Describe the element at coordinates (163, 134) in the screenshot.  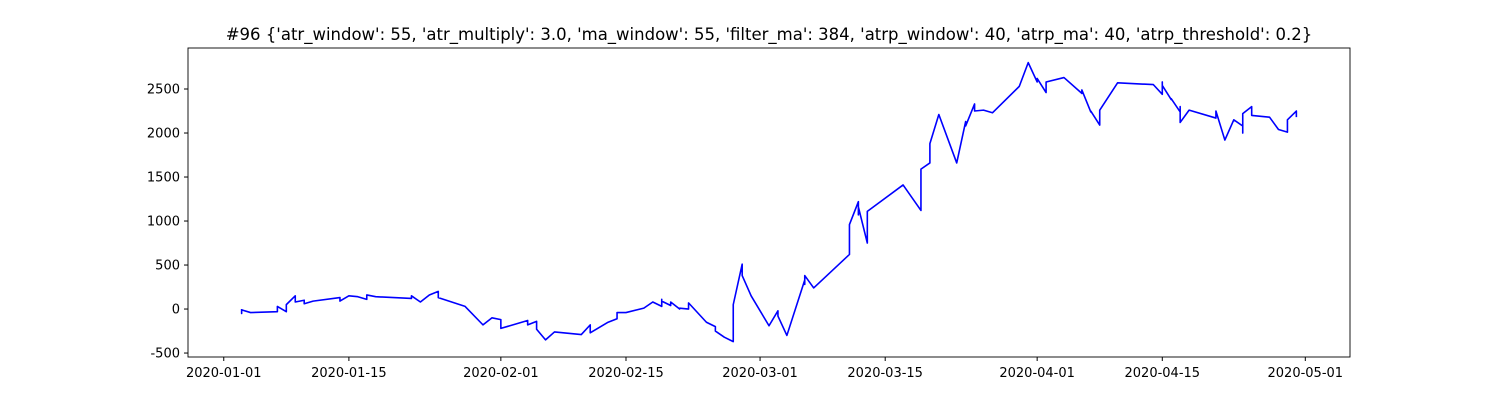
I see `y-tick-label: 2000` at that location.